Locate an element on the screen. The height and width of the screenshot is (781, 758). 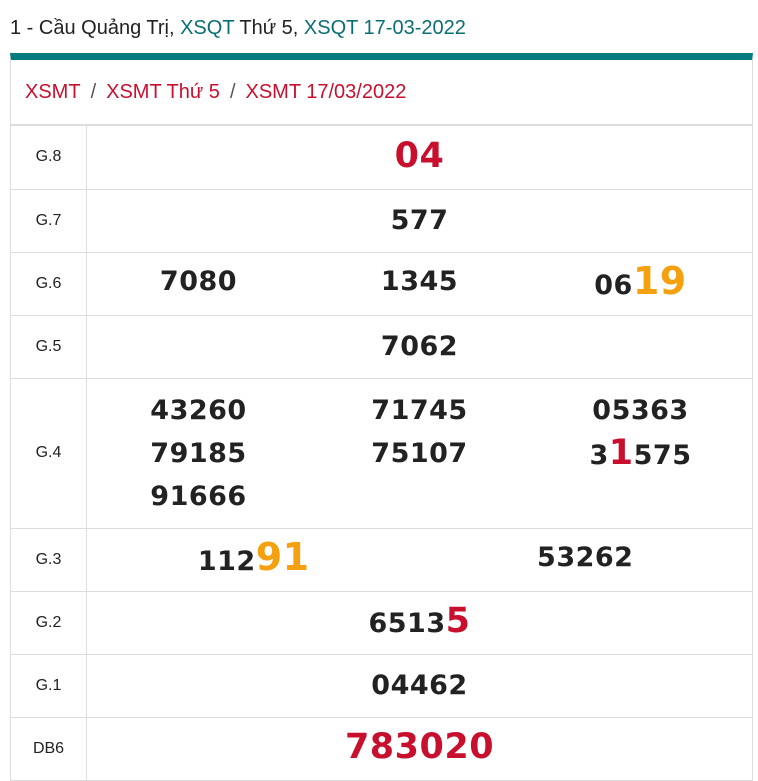
lottery-number: 1345 is located at coordinates (419, 281).